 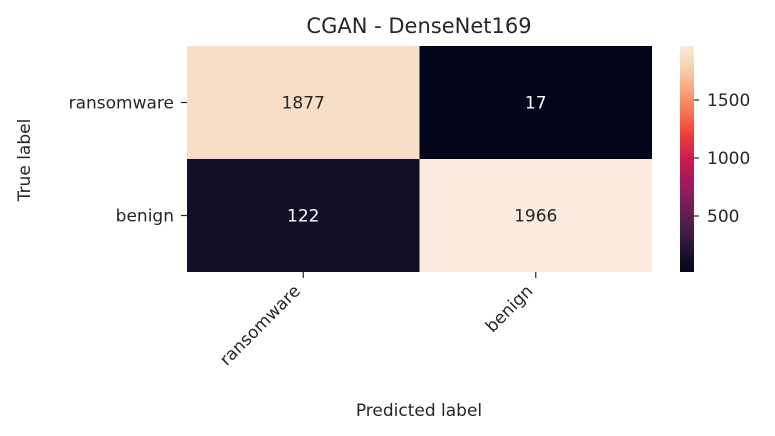 I want to click on y-tick-label: benign, so click(x=145, y=217).